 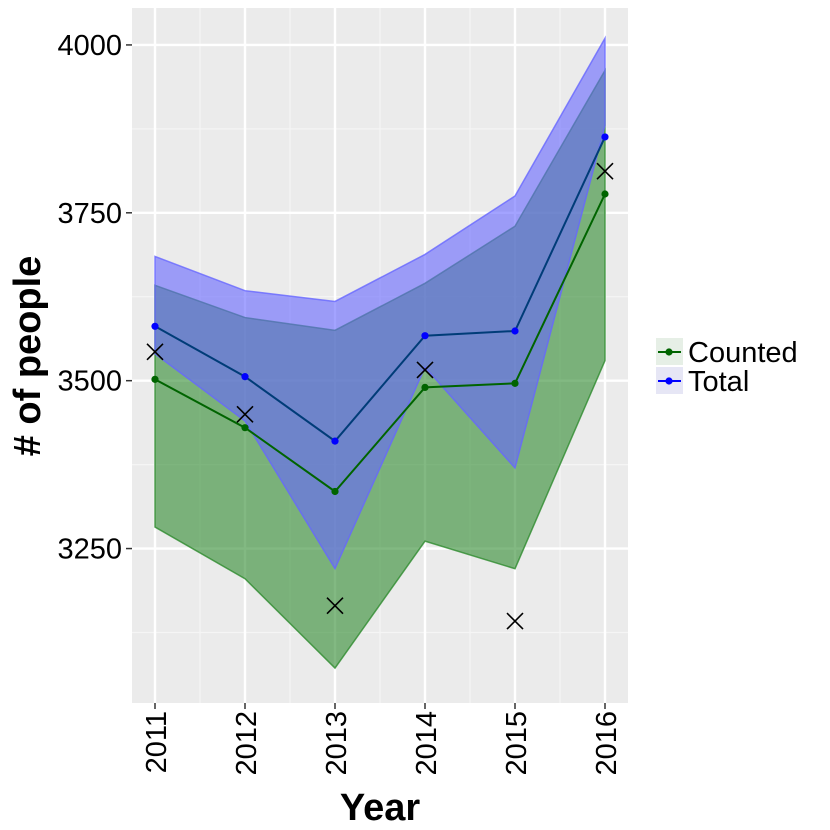 What do you see at coordinates (718, 382) in the screenshot?
I see `legend-label: Total` at bounding box center [718, 382].